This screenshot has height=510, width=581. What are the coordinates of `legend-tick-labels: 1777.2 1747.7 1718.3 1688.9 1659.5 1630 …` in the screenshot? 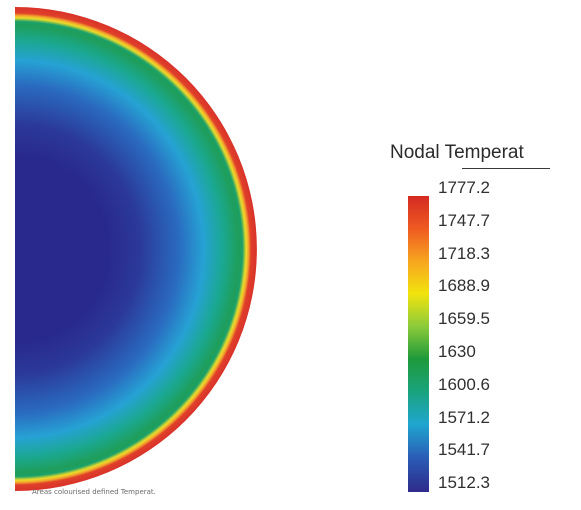 It's located at (498, 338).